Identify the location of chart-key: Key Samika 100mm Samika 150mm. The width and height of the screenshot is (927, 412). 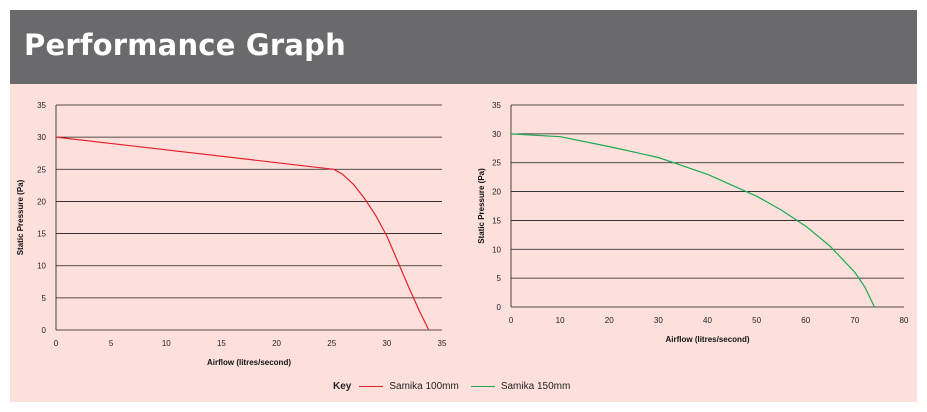
(457, 386).